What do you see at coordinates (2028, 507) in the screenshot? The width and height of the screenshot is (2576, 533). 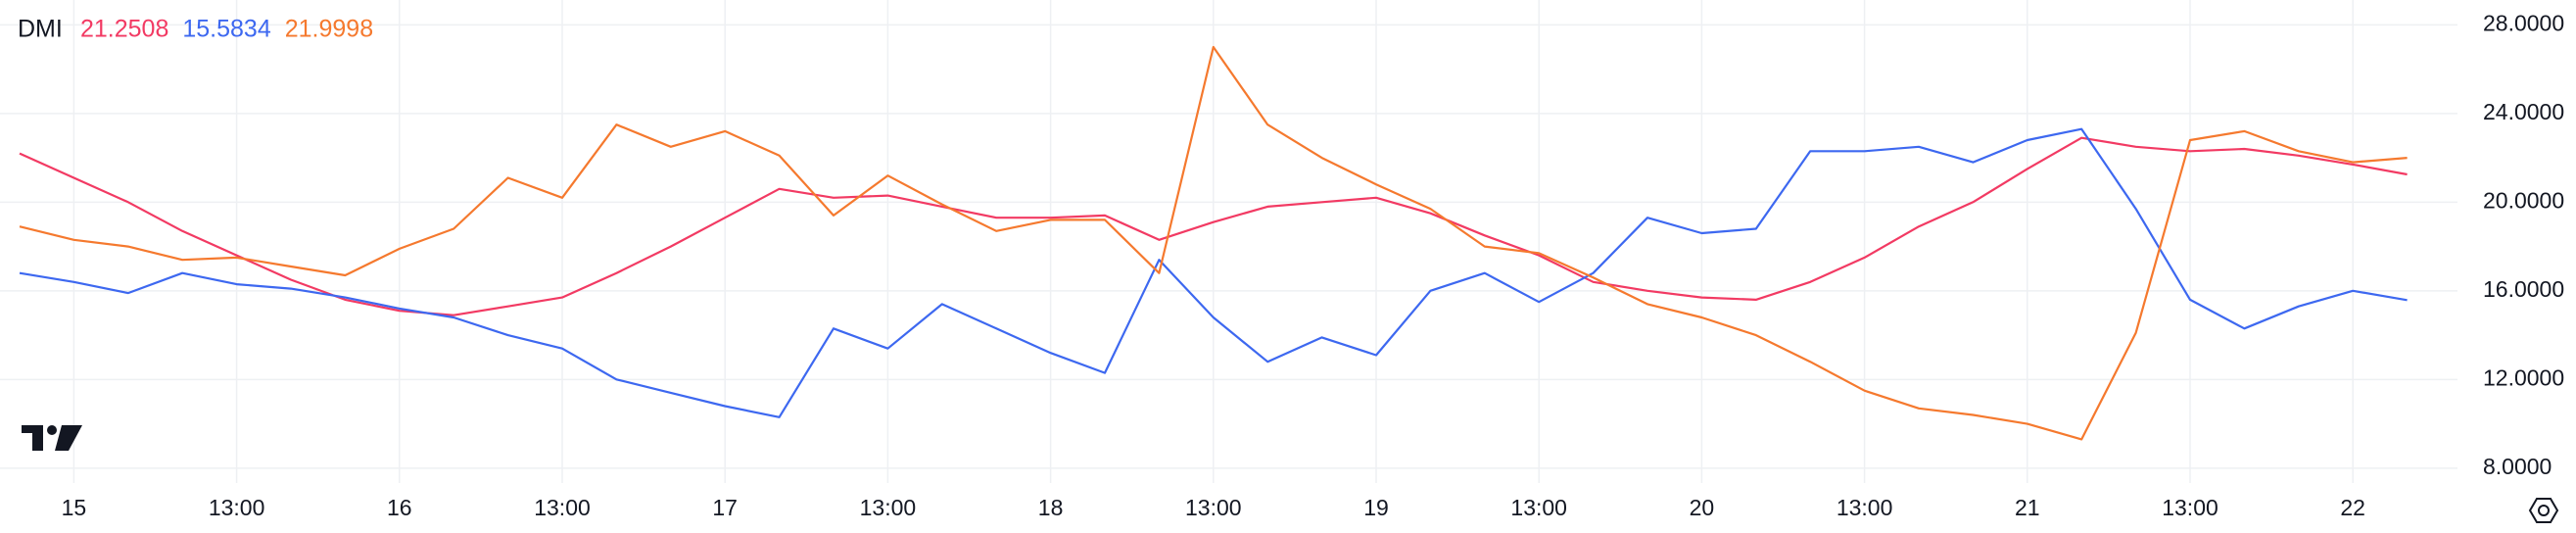 I see `x-tick-label: 21` at bounding box center [2028, 507].